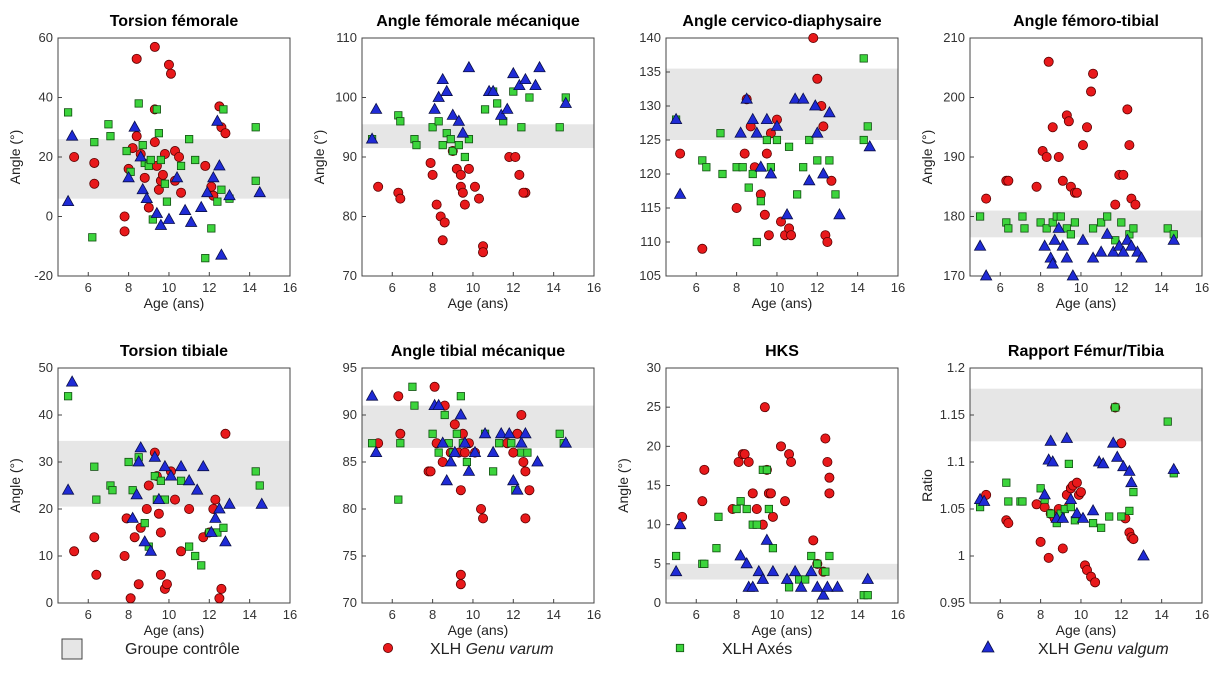 The width and height of the screenshot is (1219, 686). Describe the element at coordinates (43, 275) in the screenshot. I see `y-tick-label: -20` at that location.